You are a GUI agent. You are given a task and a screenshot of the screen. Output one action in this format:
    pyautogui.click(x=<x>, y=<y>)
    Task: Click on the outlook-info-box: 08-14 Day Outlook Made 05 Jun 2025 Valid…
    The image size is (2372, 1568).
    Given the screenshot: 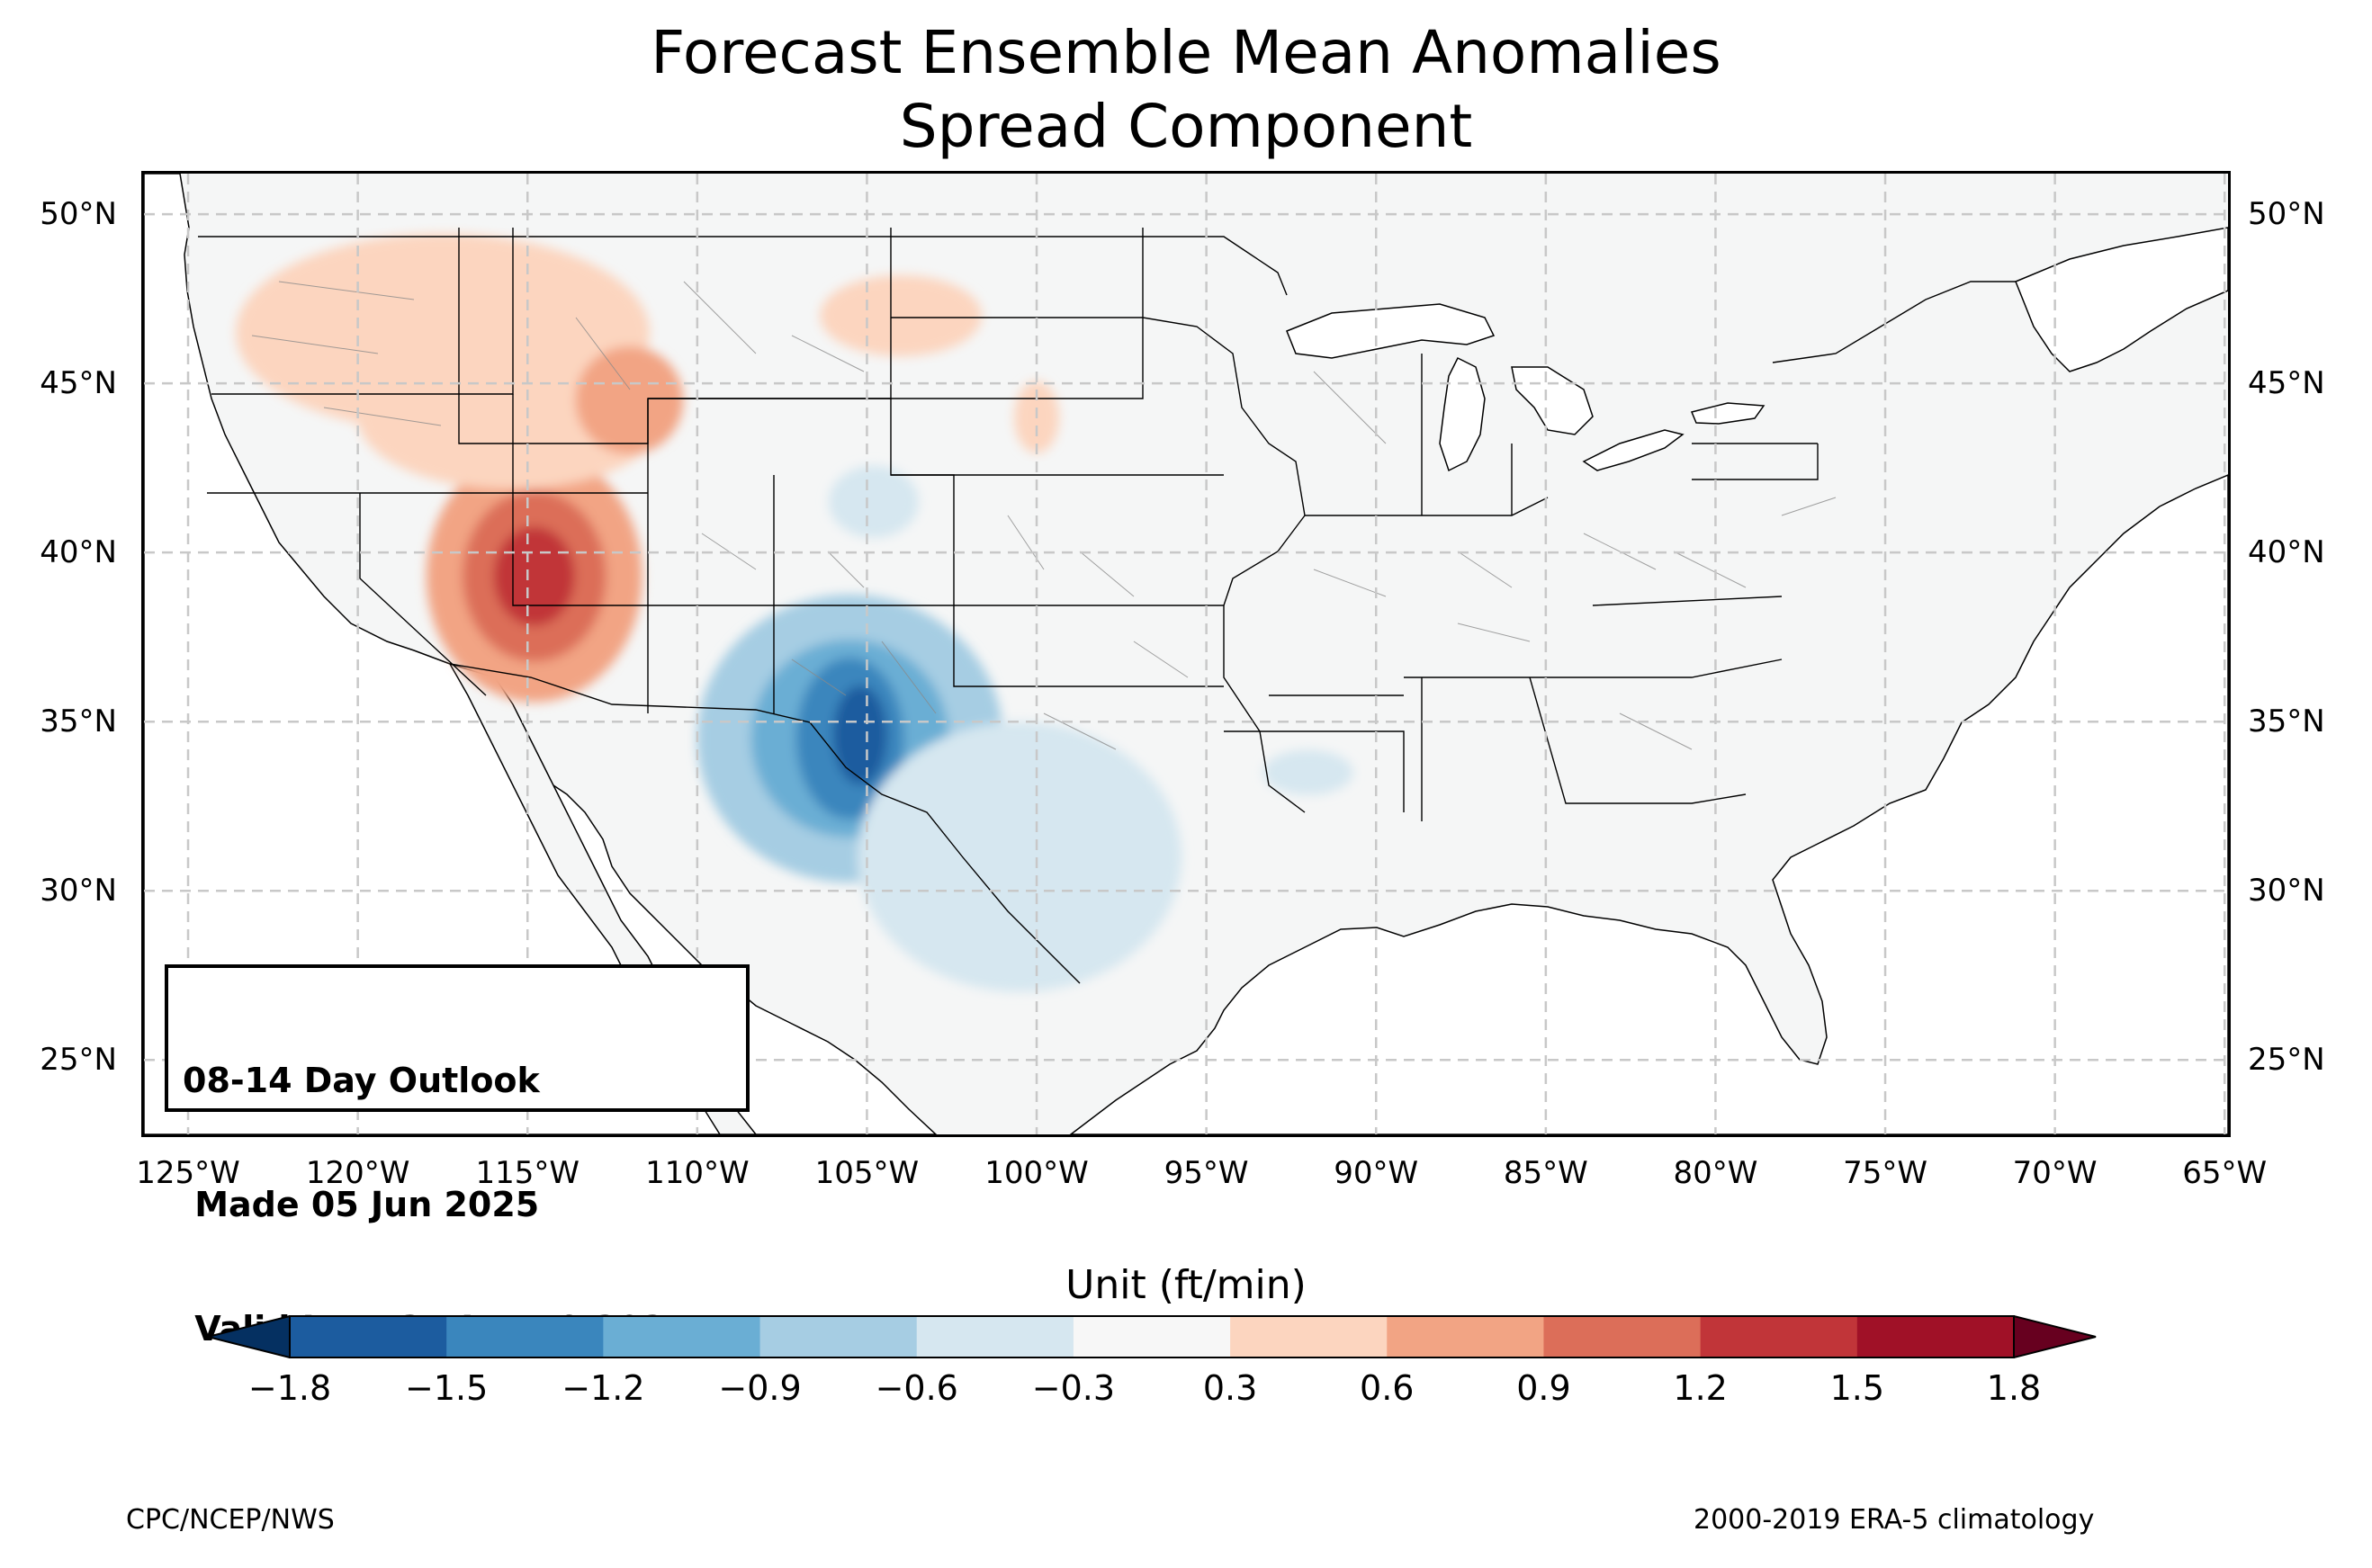 What is the action you would take?
    pyautogui.click(x=457, y=1156)
    